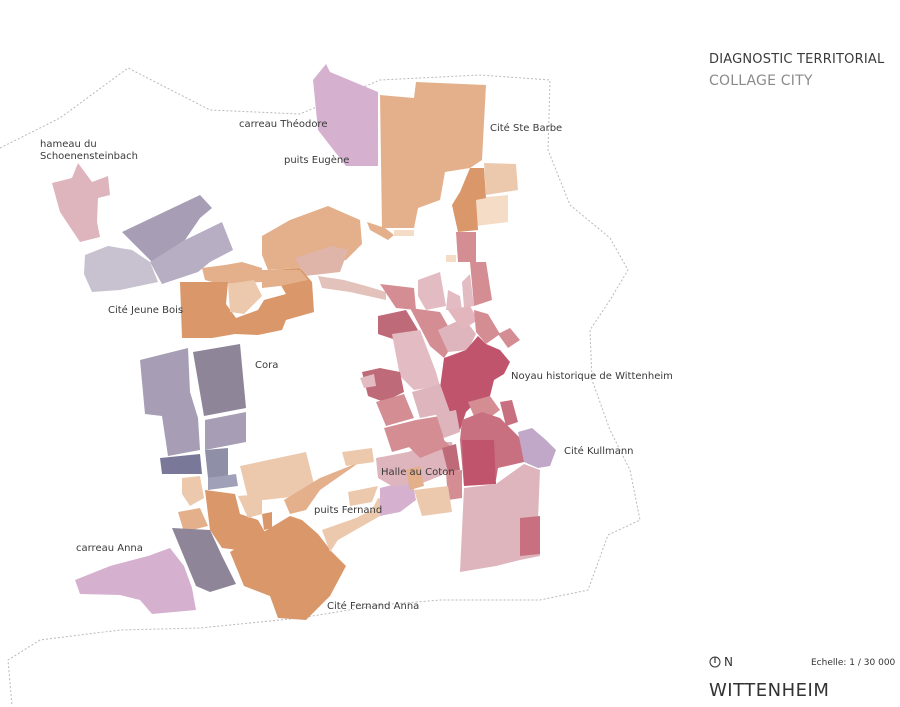  I want to click on parcel-cora-blue2, so click(216, 463).